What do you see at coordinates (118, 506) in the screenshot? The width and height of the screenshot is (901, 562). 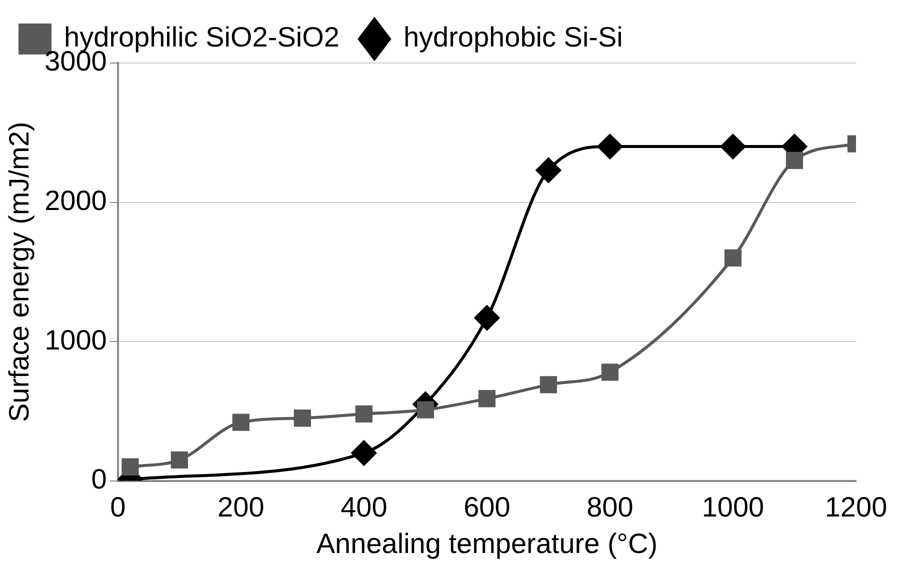 I see `x-tick-label: 0` at bounding box center [118, 506].